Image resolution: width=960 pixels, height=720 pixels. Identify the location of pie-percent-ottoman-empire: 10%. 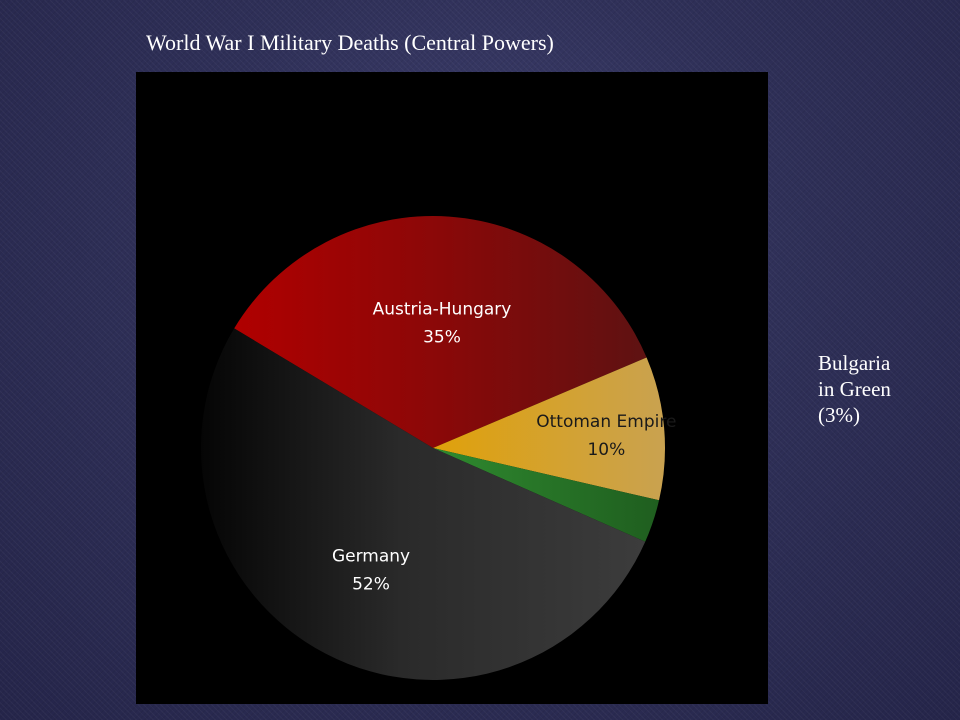
(606, 450).